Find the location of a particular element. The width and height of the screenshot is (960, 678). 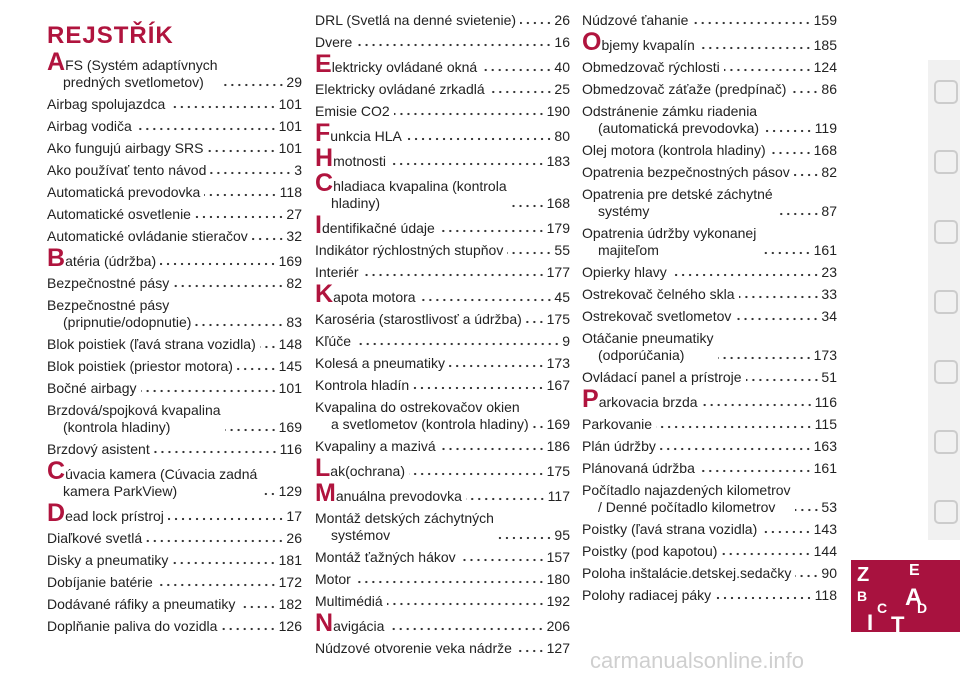

index-entry: Blok poistiek (priestor motora) 145 is located at coordinates (174, 366).